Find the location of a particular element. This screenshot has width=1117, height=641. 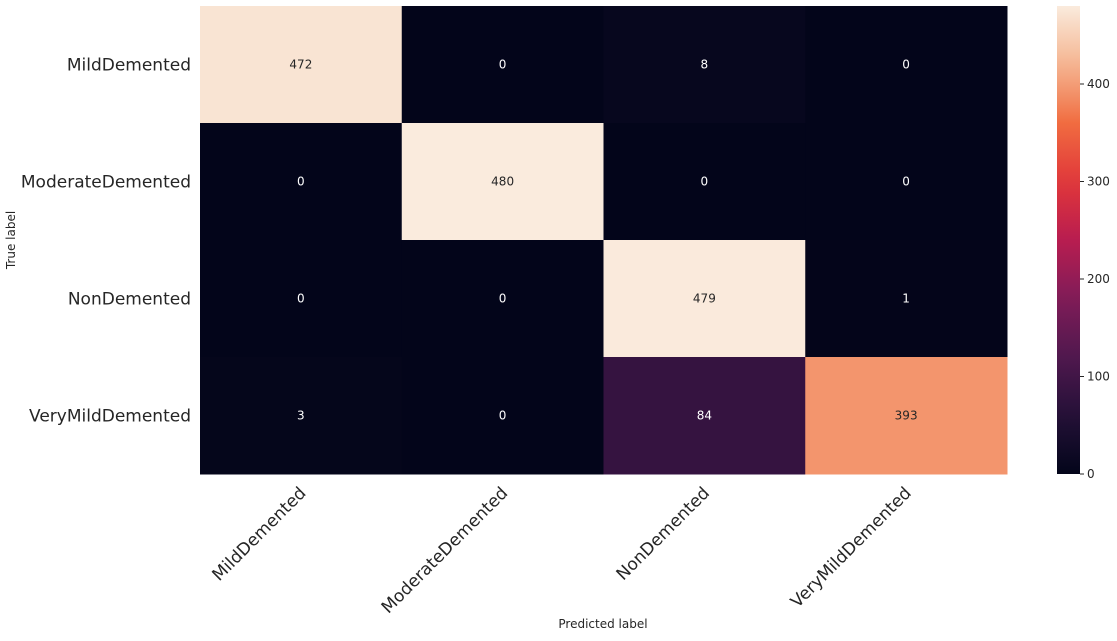

colorbar-tick-label: 100 is located at coordinates (1098, 377).